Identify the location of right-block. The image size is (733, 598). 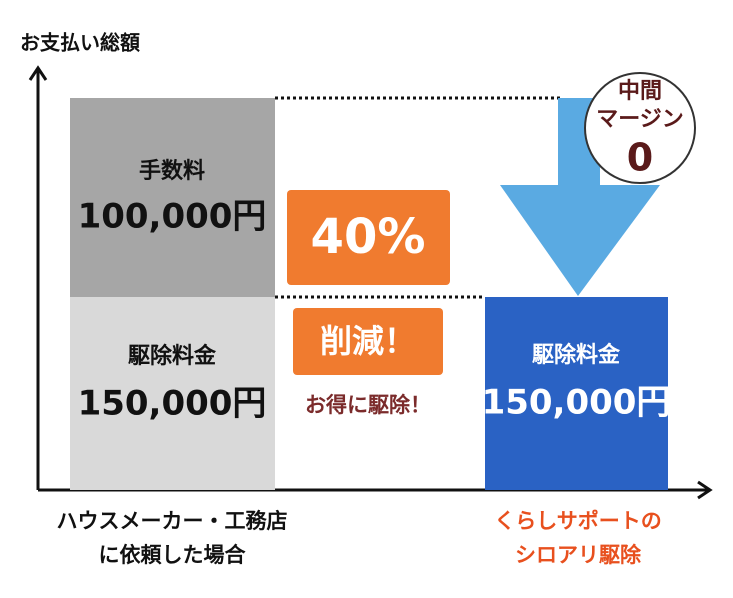
(576, 393).